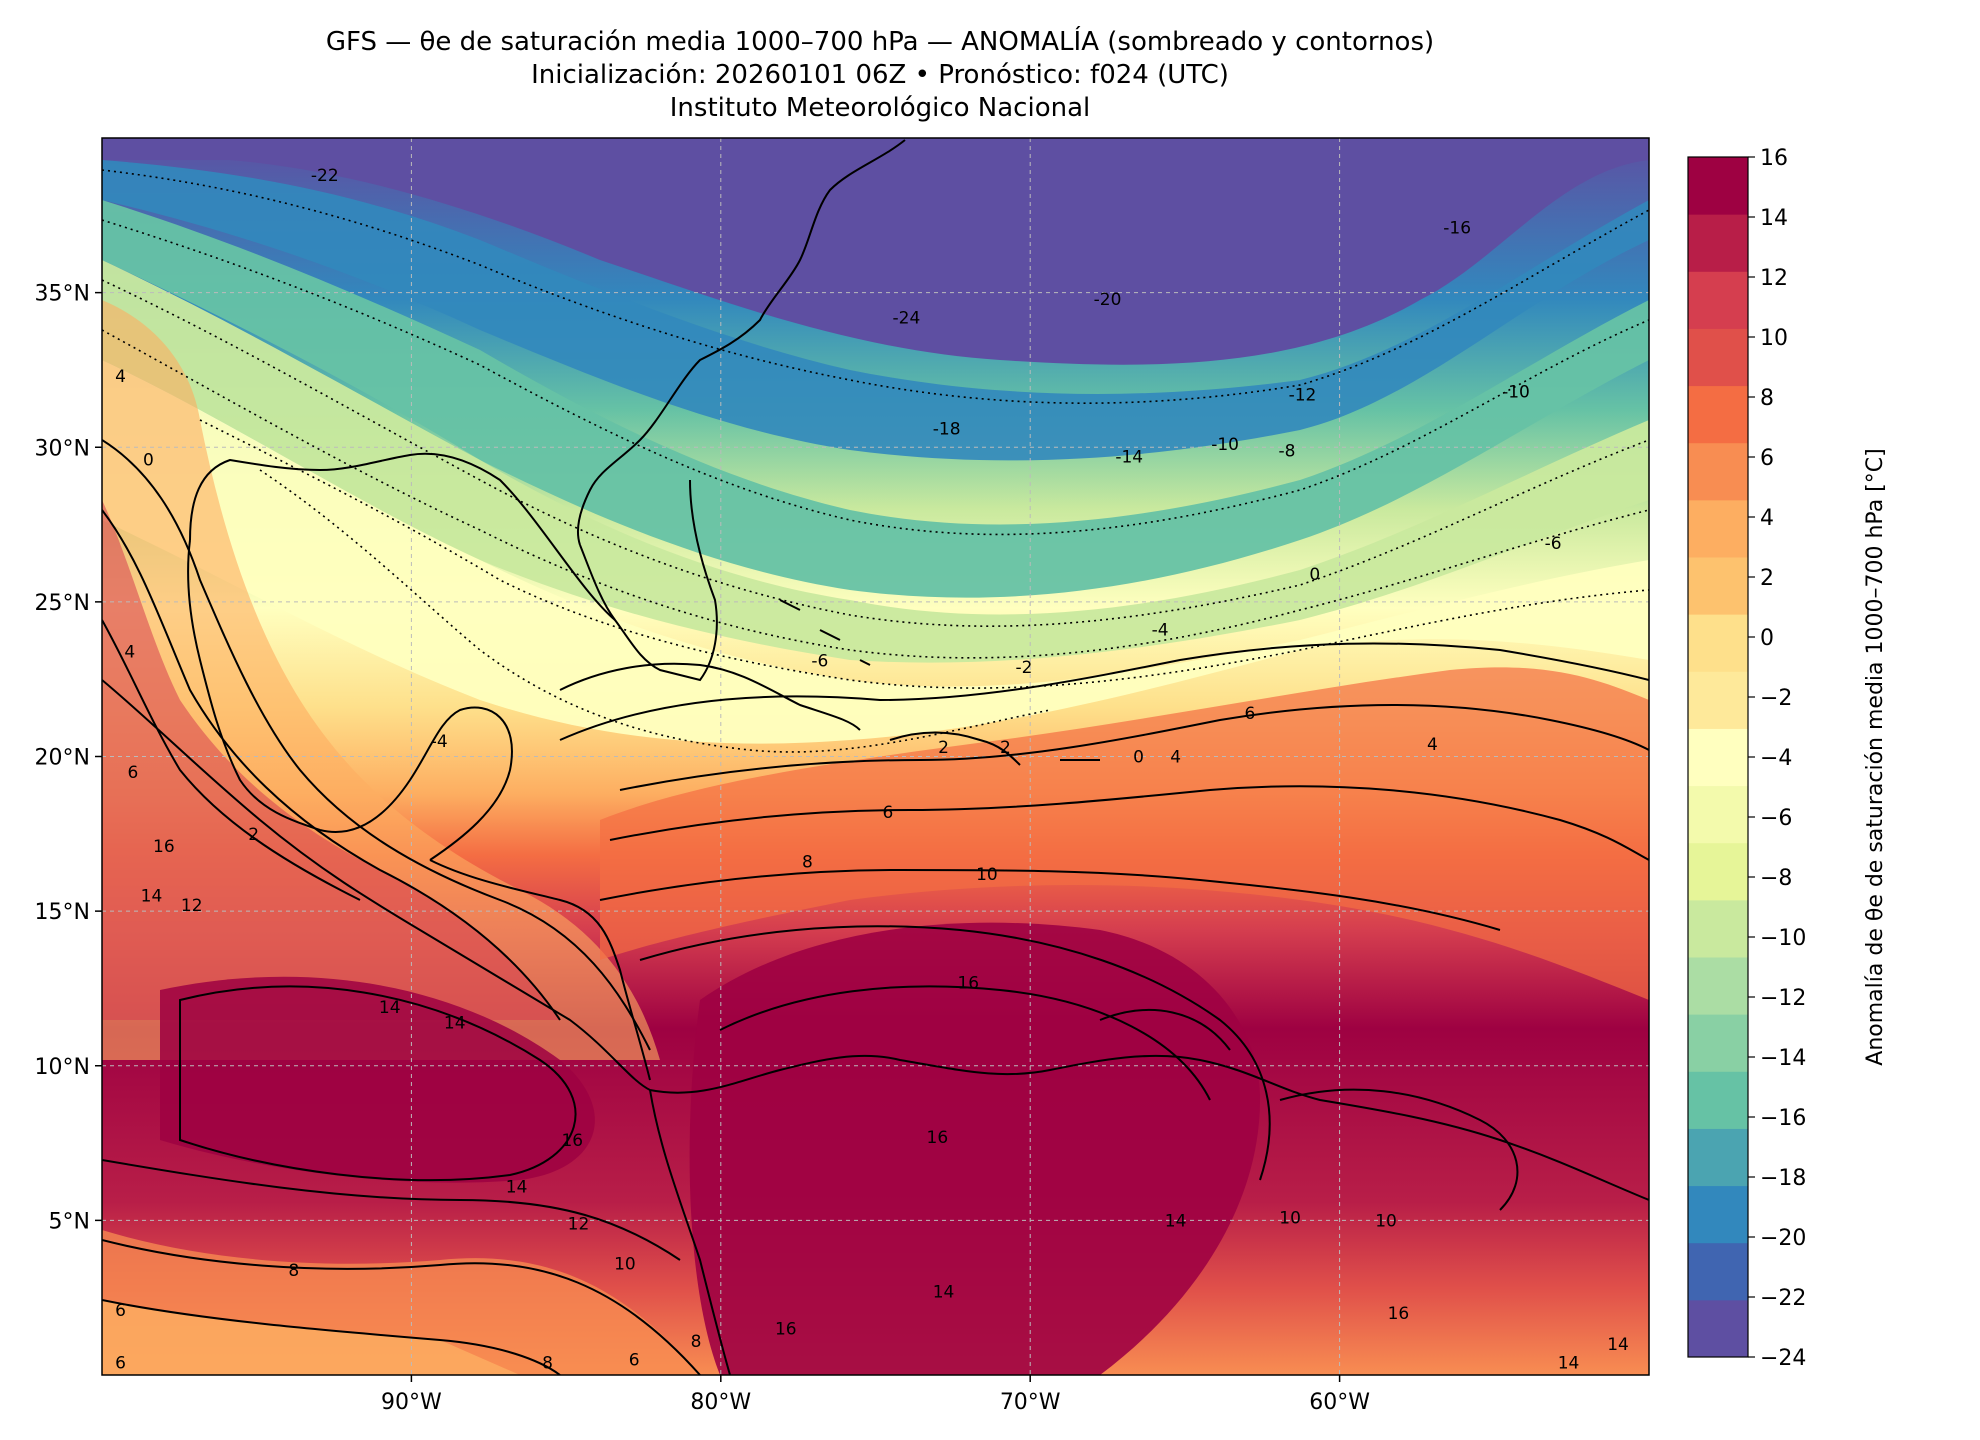  Describe the element at coordinates (1783, 1178) in the screenshot. I see `colorbar-tick-label: −18` at that location.